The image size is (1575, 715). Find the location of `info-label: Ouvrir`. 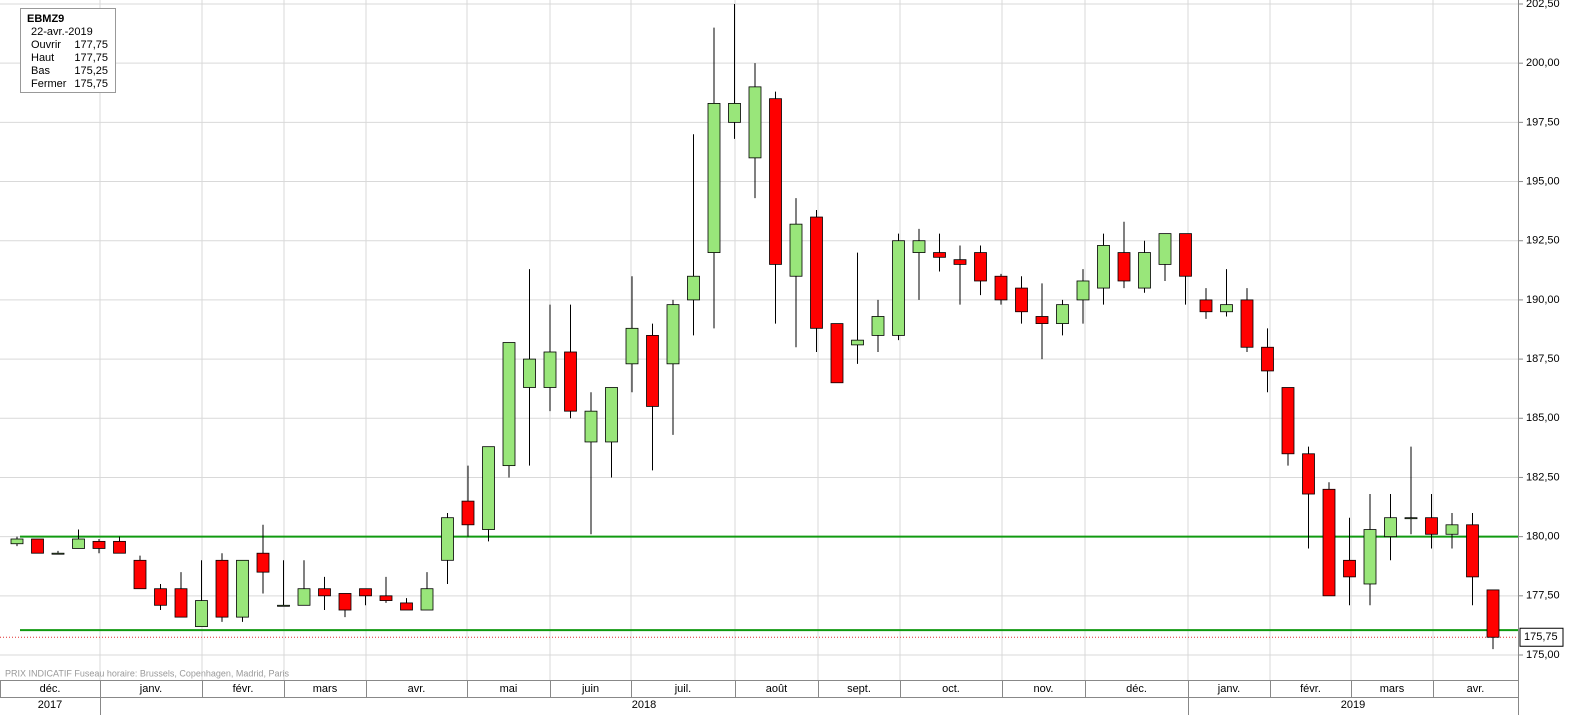

info-label: Ouvrir is located at coordinates (46, 45).